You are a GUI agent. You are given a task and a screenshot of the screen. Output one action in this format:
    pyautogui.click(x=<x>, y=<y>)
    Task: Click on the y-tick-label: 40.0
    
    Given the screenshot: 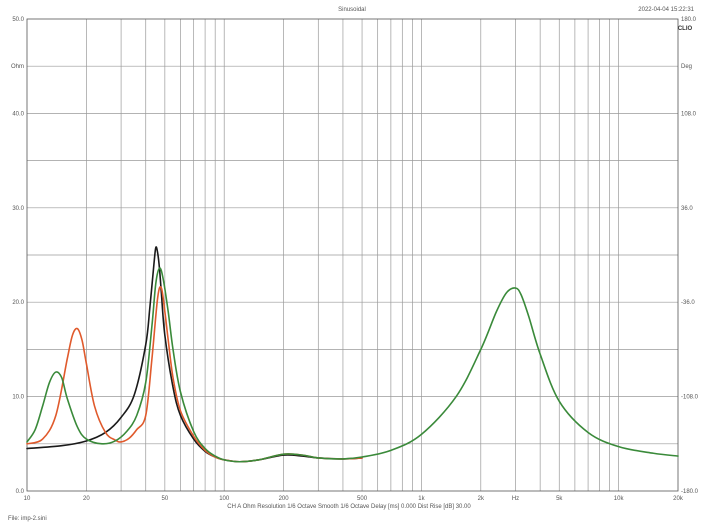 What is the action you would take?
    pyautogui.click(x=18, y=114)
    